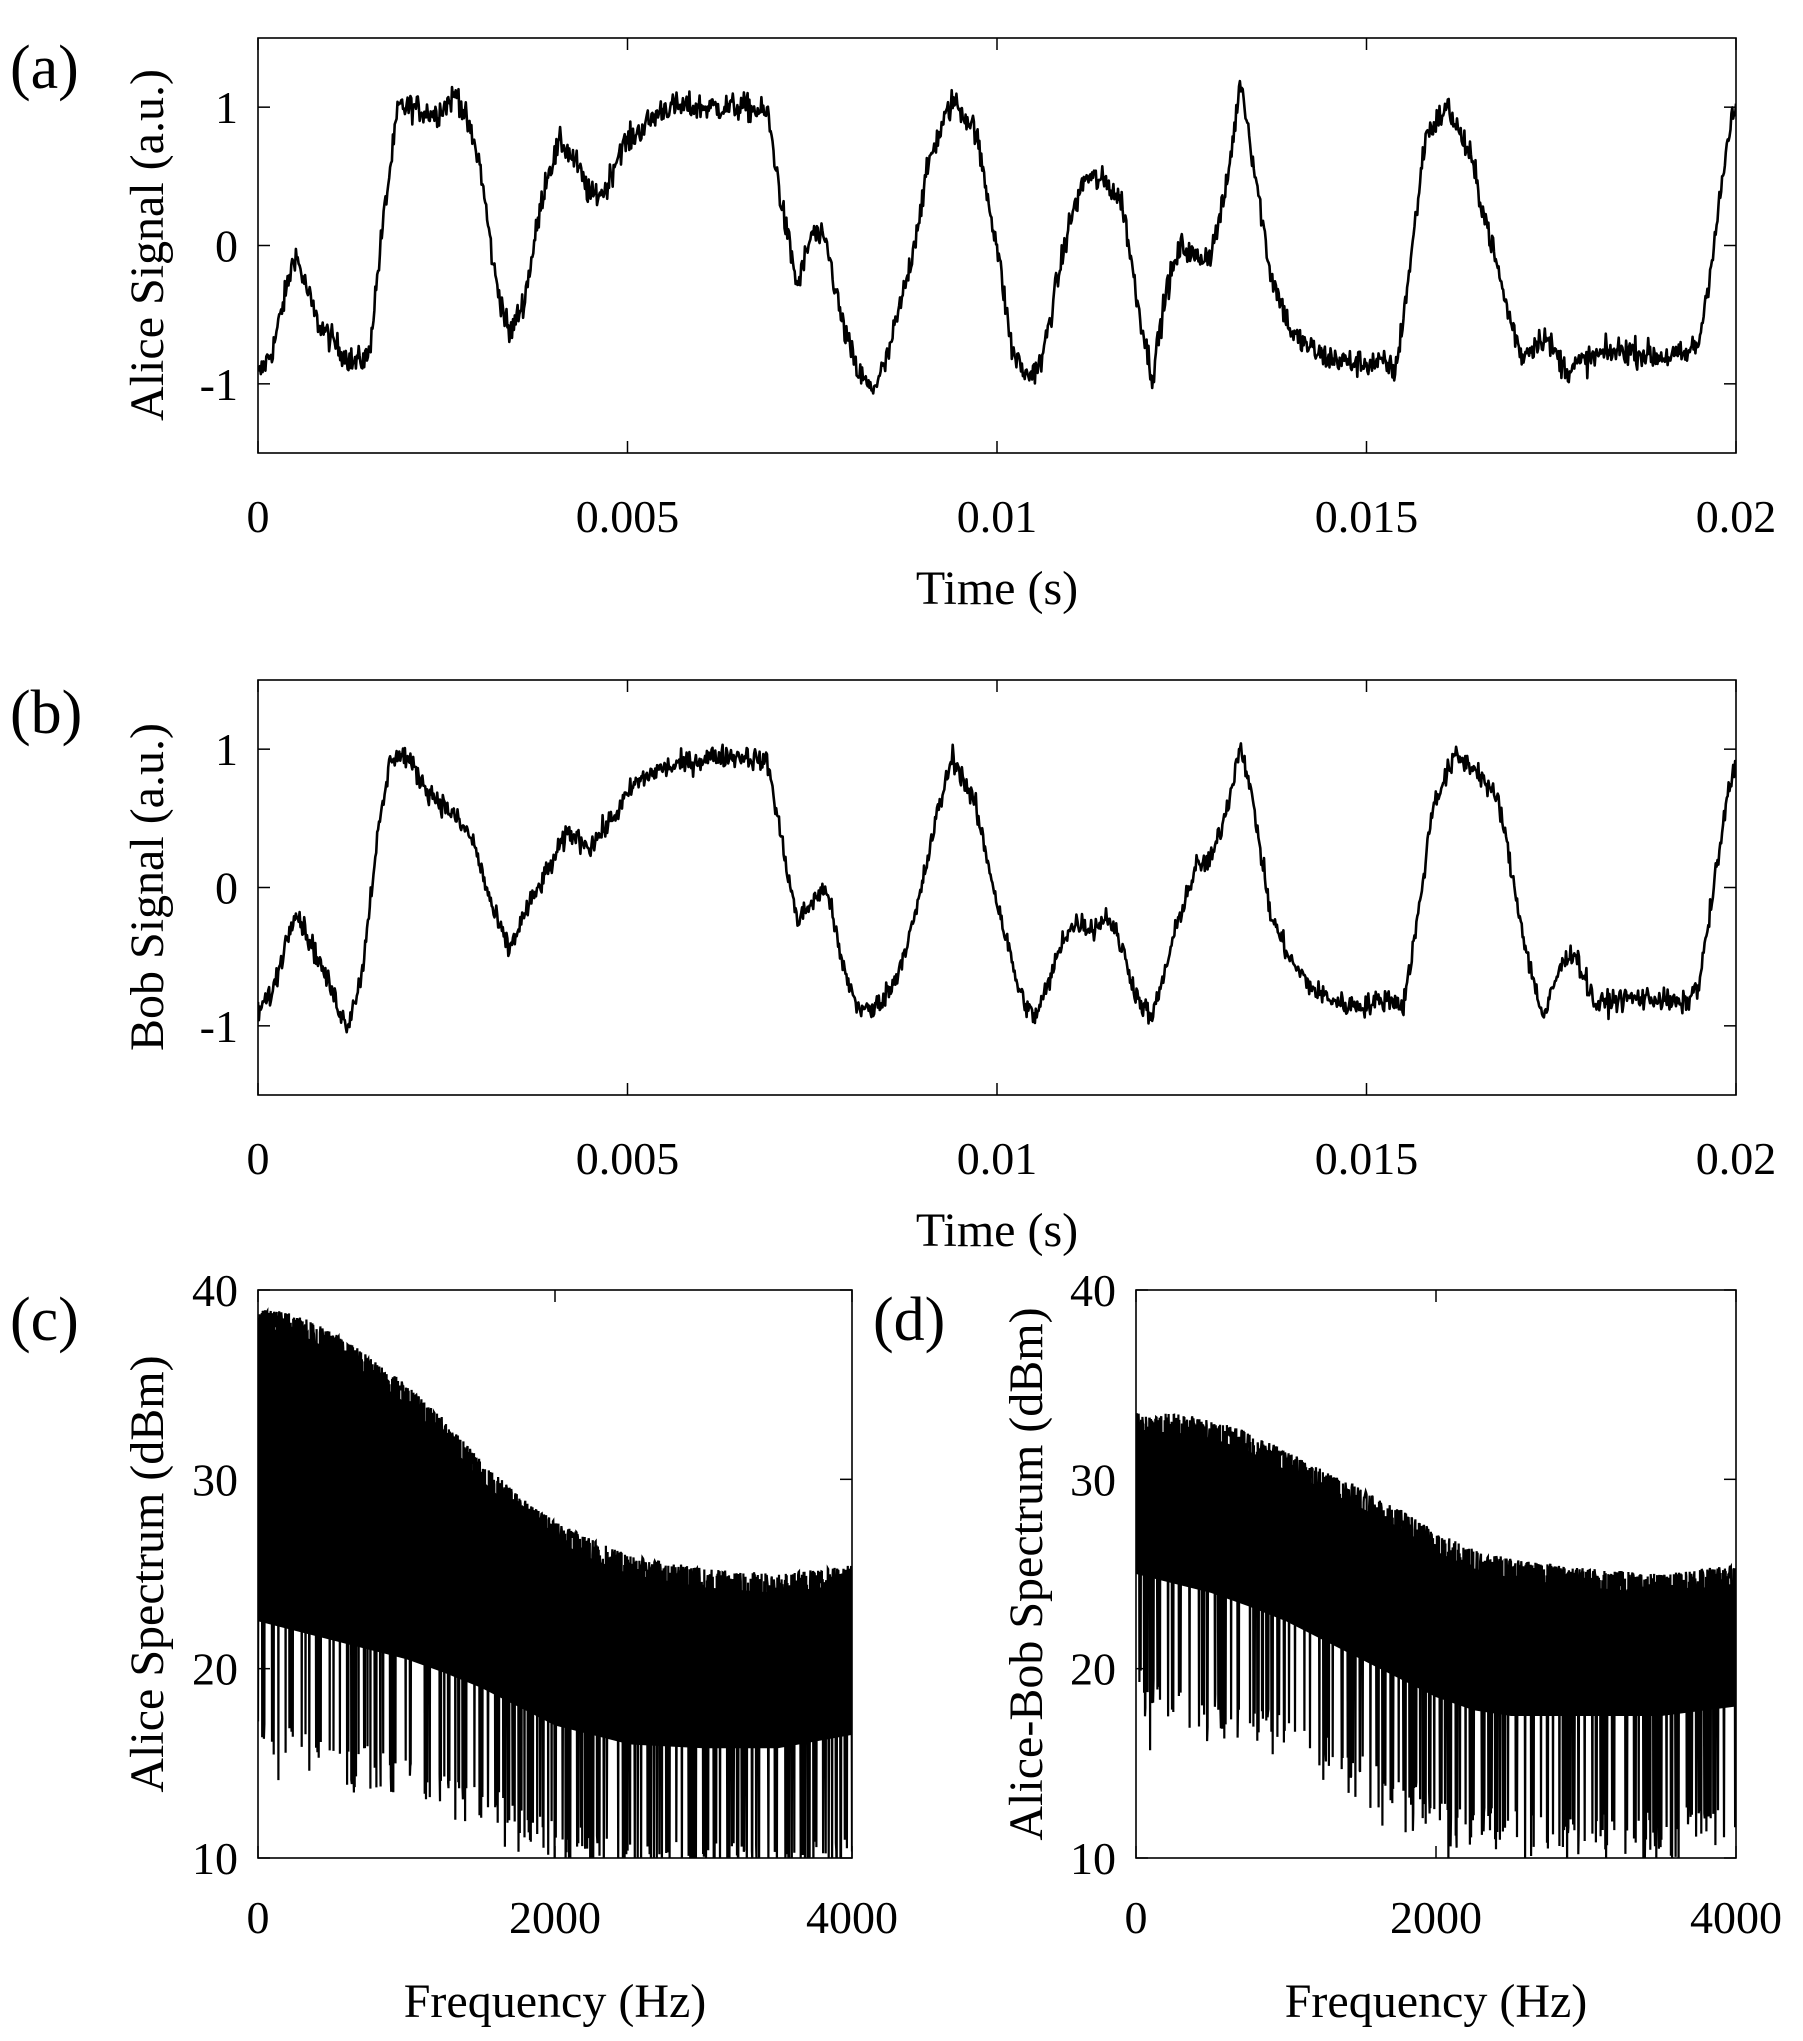 Image resolution: width=1803 pixels, height=2041 pixels. What do you see at coordinates (1736, 1917) in the screenshot?
I see `x-tick-label-d: 4000` at bounding box center [1736, 1917].